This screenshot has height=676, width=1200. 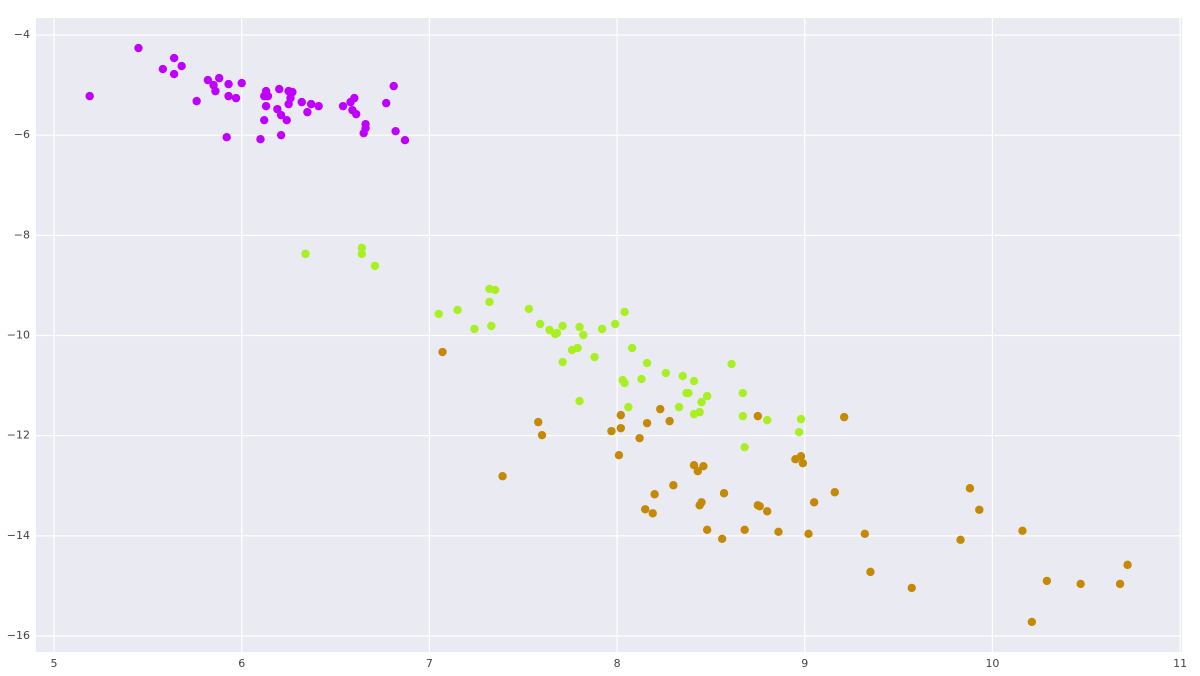 What do you see at coordinates (992, 663) in the screenshot?
I see `x-tick-label: 10` at bounding box center [992, 663].